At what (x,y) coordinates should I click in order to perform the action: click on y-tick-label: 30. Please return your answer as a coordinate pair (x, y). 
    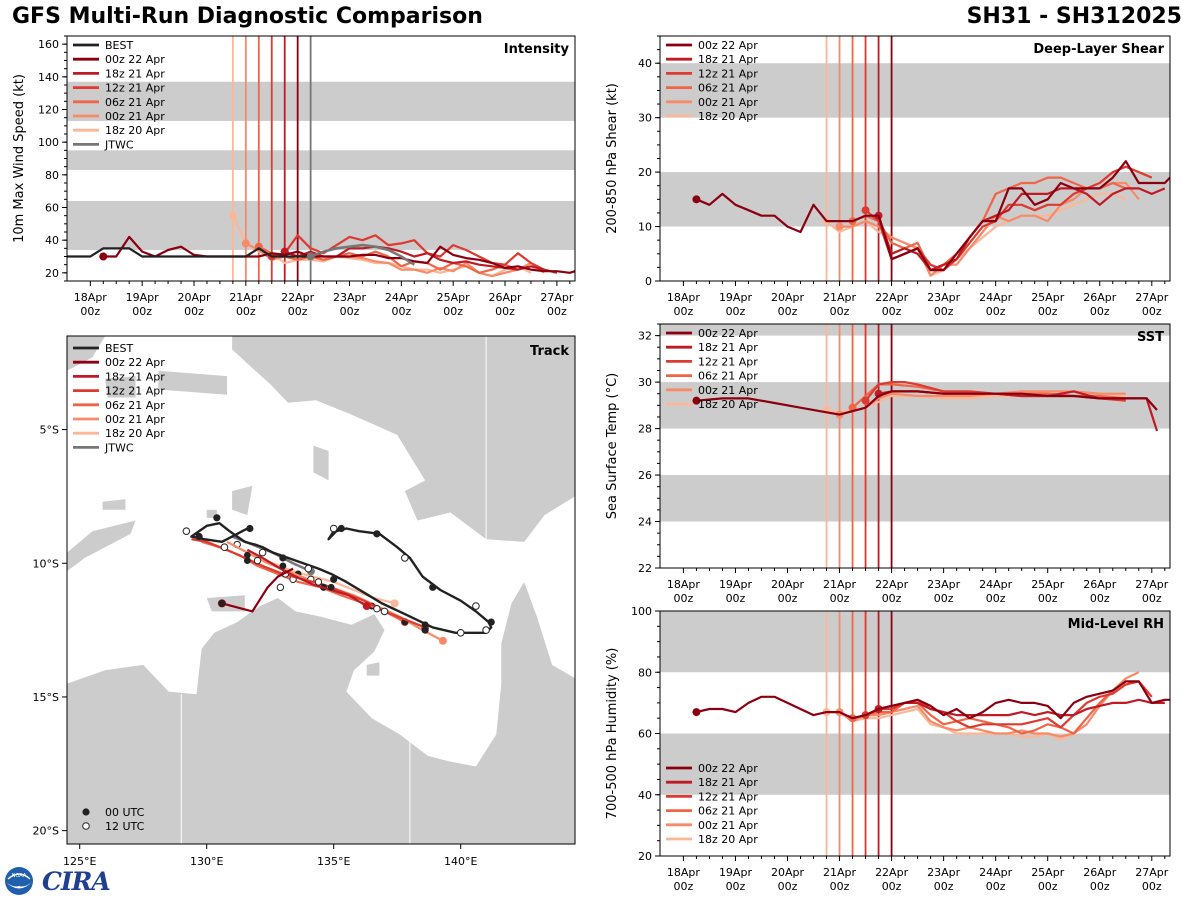
    Looking at the image, I should click on (645, 382).